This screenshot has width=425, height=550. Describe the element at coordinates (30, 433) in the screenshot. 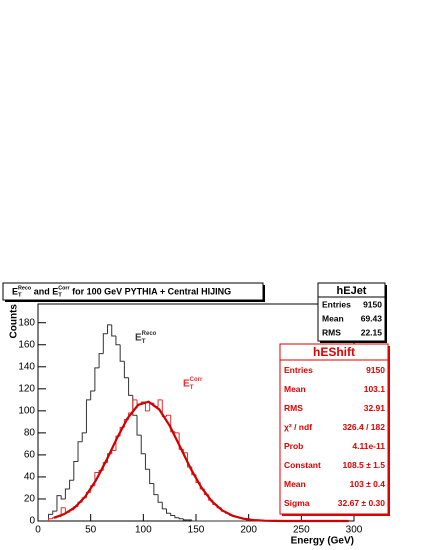

I see `y-tick-label: 80` at that location.